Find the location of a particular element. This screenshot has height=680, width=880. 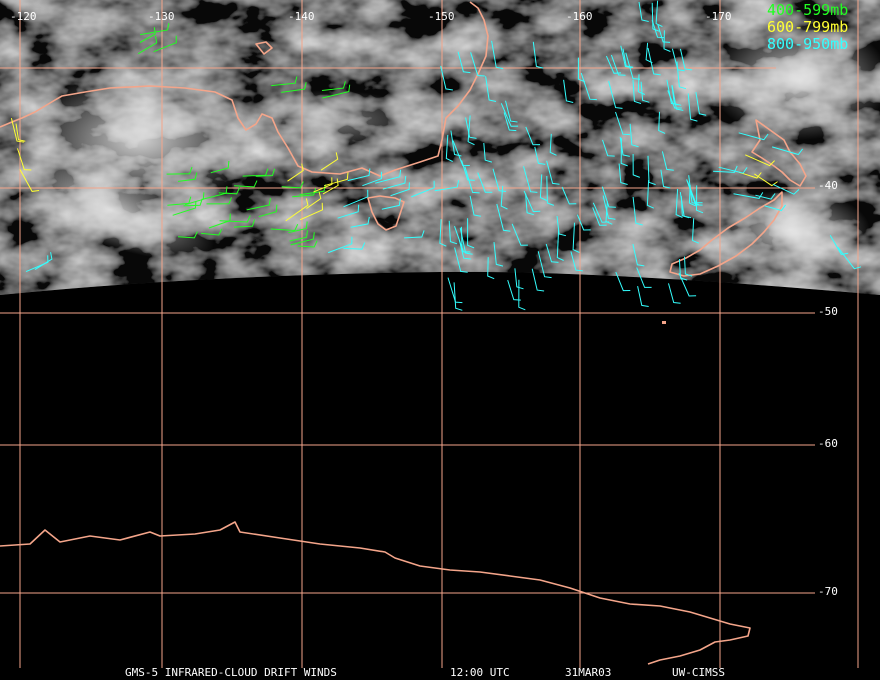

small-island is located at coordinates (264, 48).